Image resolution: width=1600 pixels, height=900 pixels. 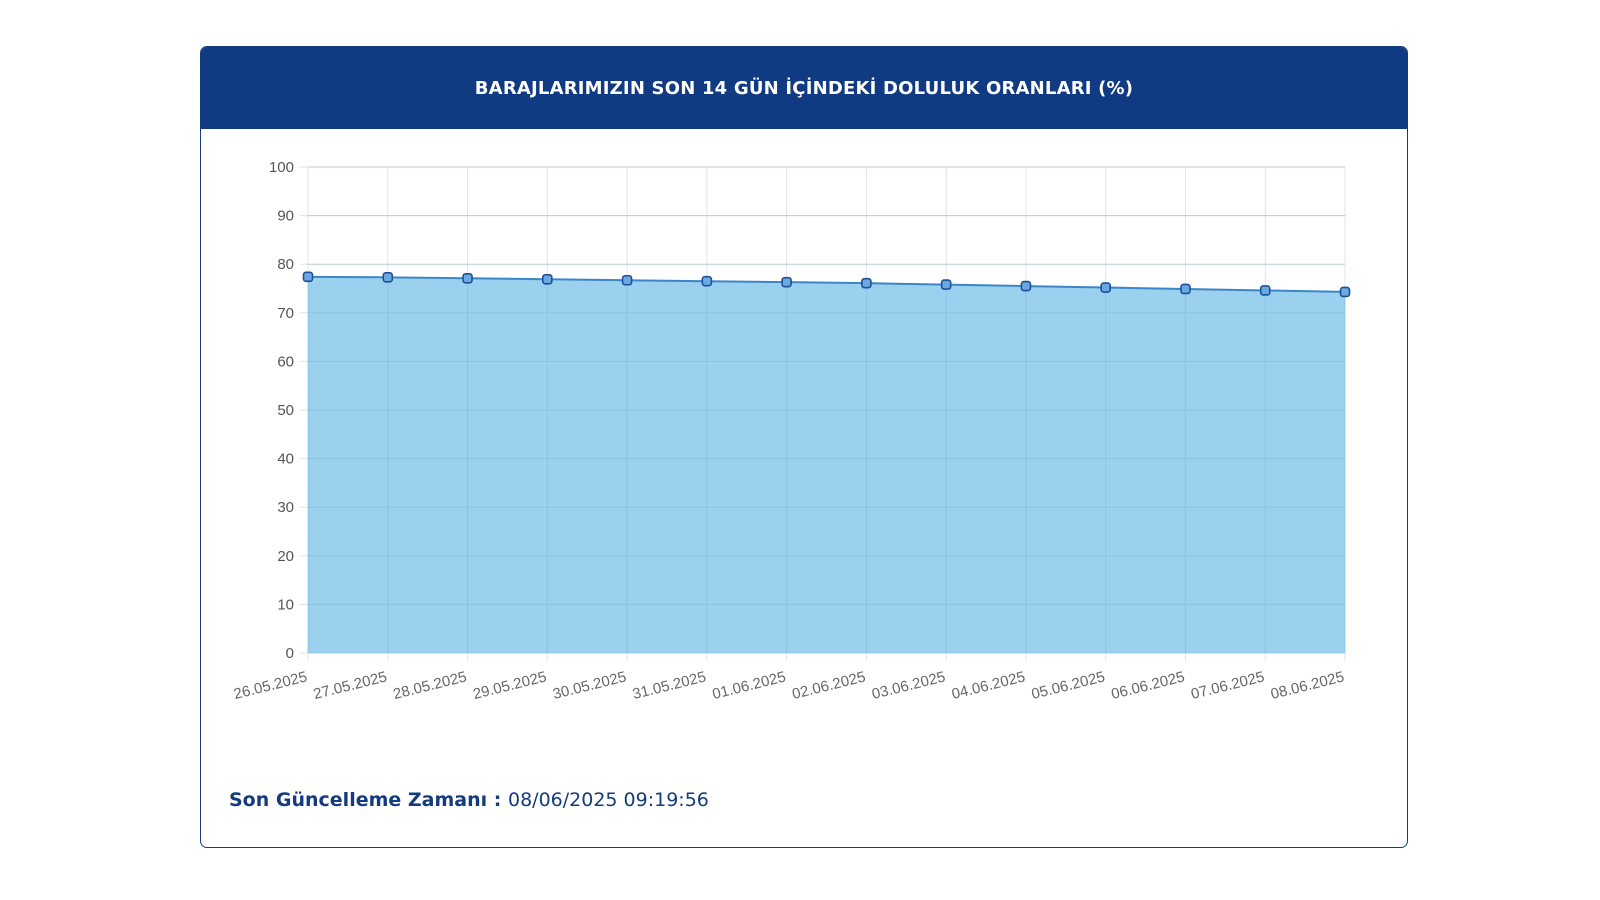 What do you see at coordinates (1227, 685) in the screenshot?
I see `x-tick-label: 07.06.2025` at bounding box center [1227, 685].